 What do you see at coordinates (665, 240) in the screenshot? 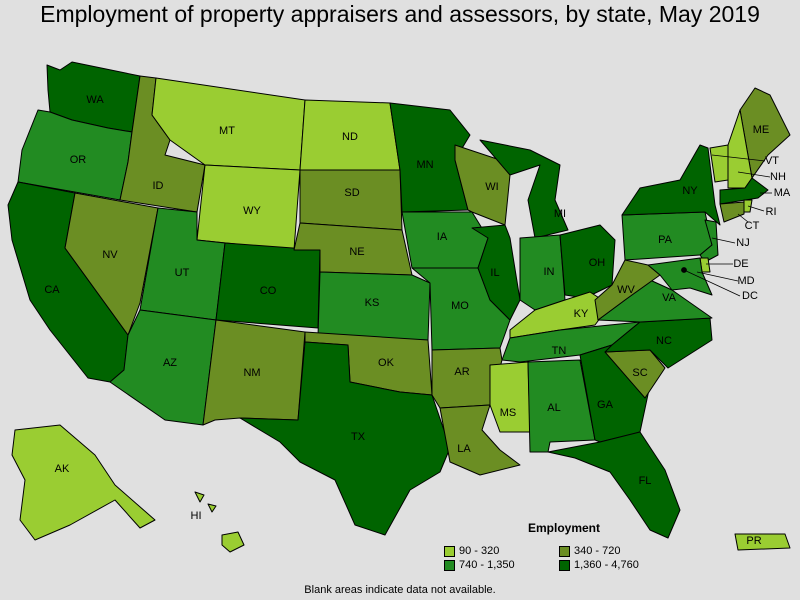
I see `label-pa: PA` at bounding box center [665, 240].